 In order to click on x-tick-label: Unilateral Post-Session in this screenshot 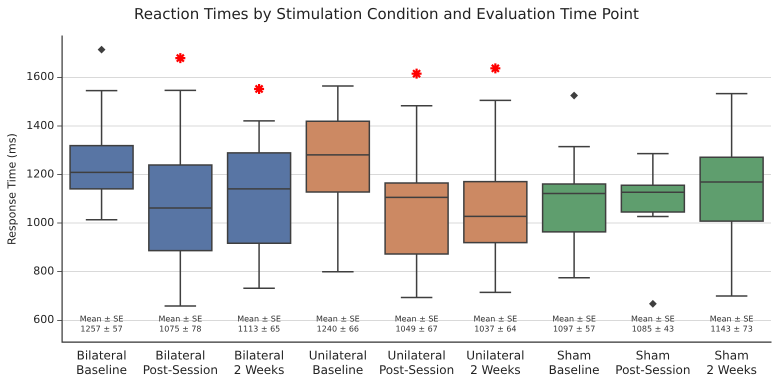, I will do `click(416, 362)`.